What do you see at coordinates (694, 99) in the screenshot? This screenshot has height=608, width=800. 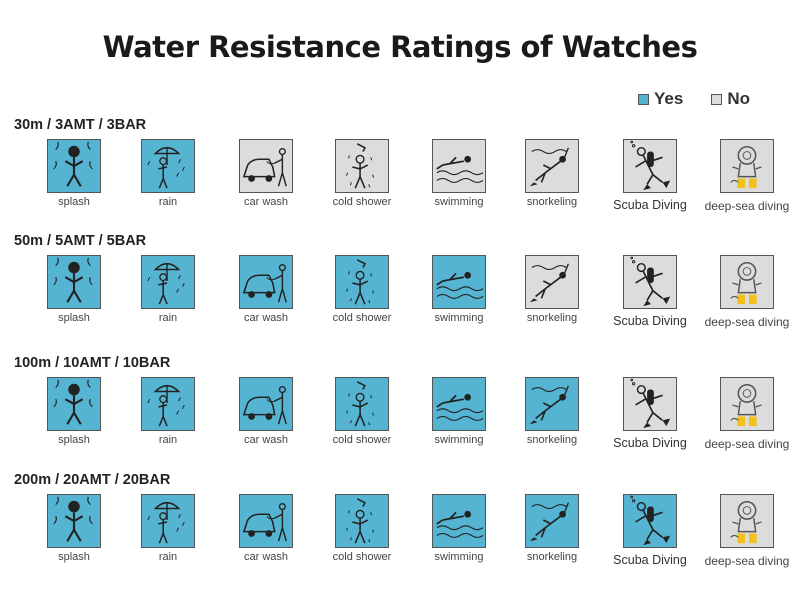 I see `legend: Yes No` at bounding box center [694, 99].